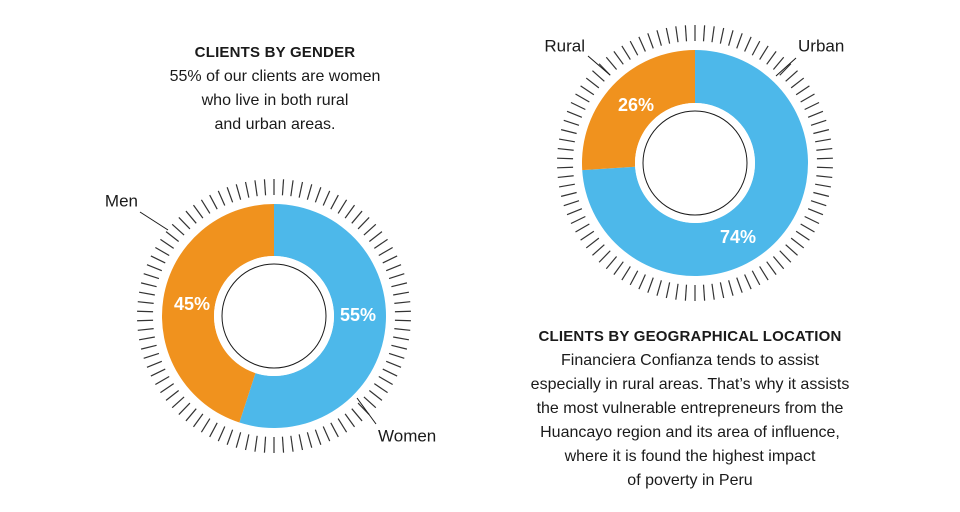 The height and width of the screenshot is (512, 960). I want to click on category-label-rural: Rural, so click(564, 45).